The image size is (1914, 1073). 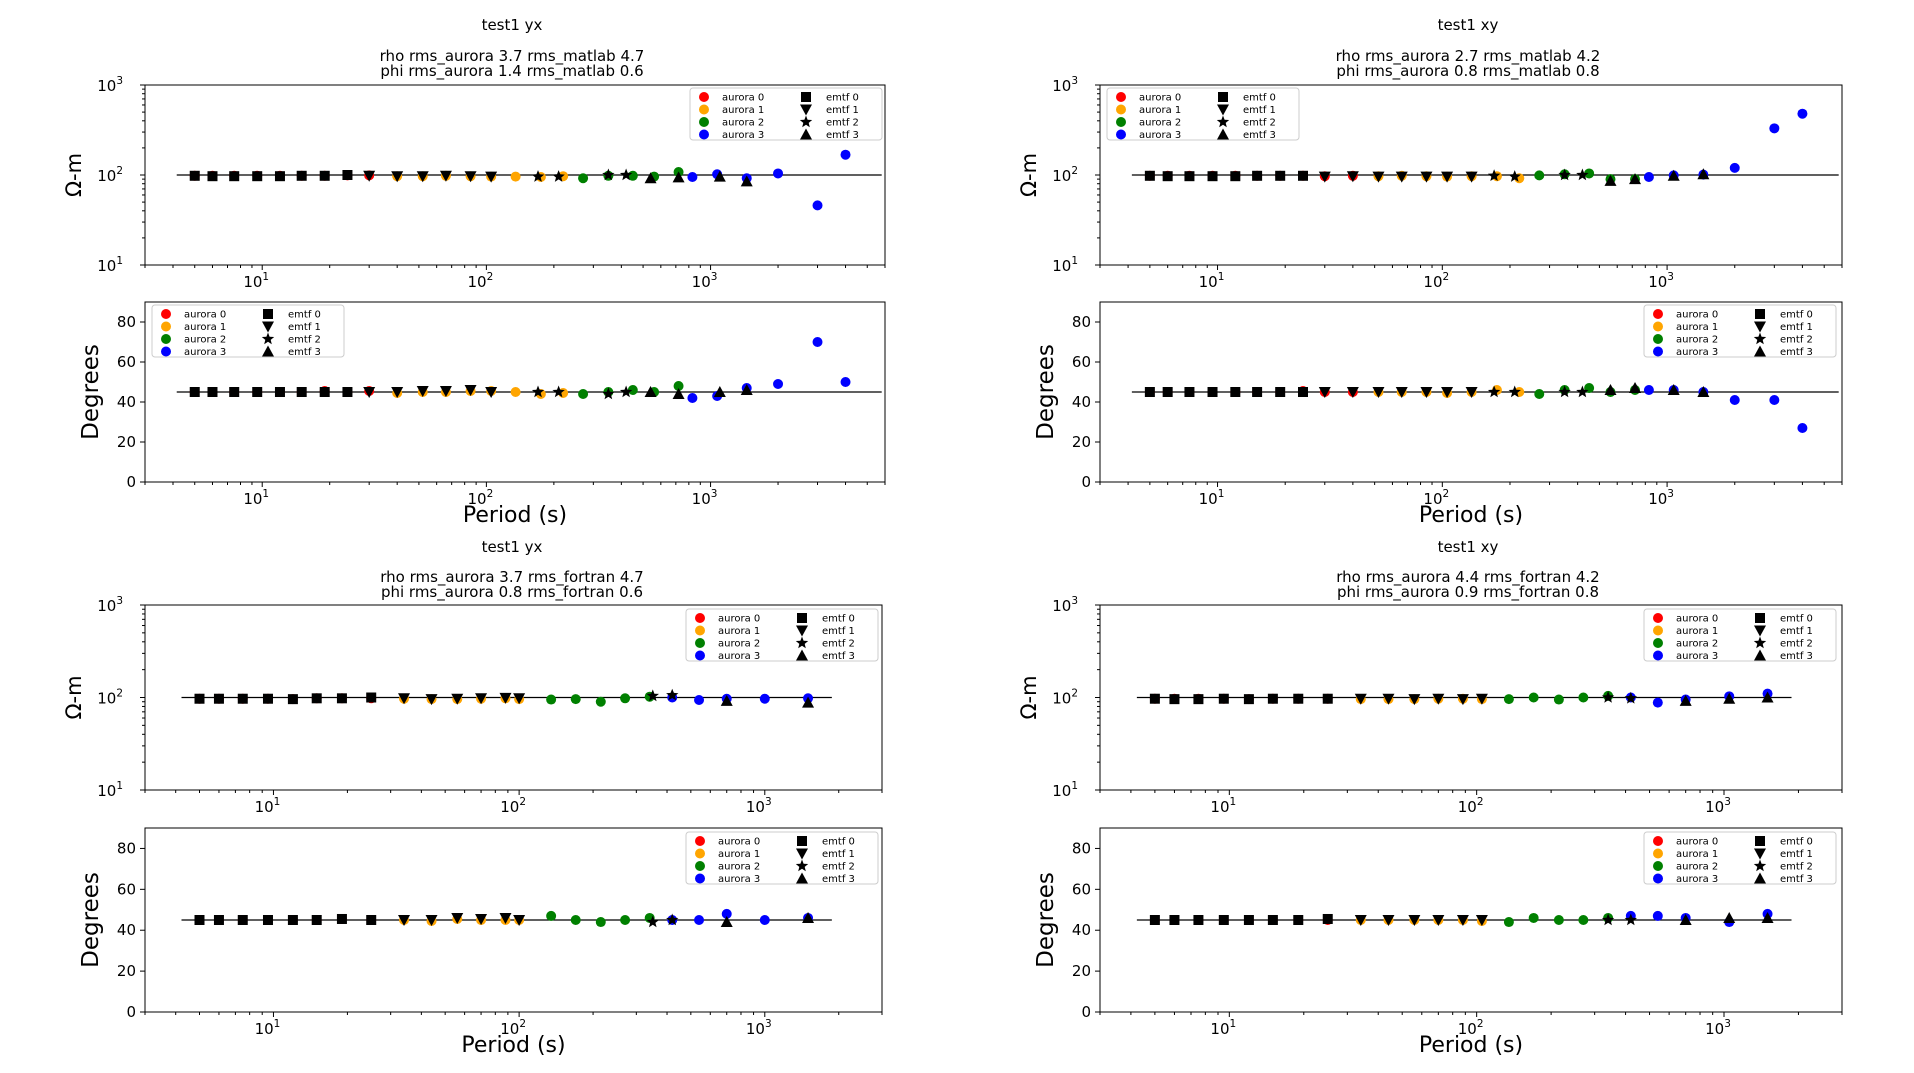 I want to click on legend-emtf-0-label: emtf 0, so click(x=838, y=842).